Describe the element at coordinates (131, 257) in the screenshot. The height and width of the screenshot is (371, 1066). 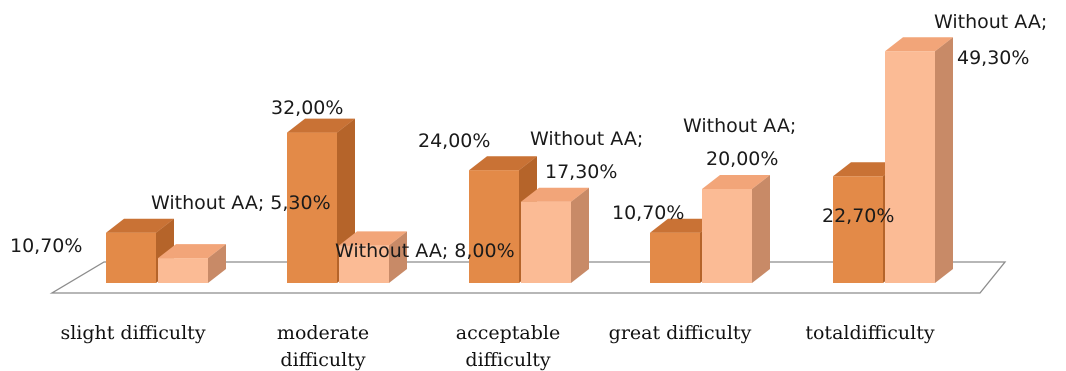
I see `bar-s1-slight-difficulty` at that location.